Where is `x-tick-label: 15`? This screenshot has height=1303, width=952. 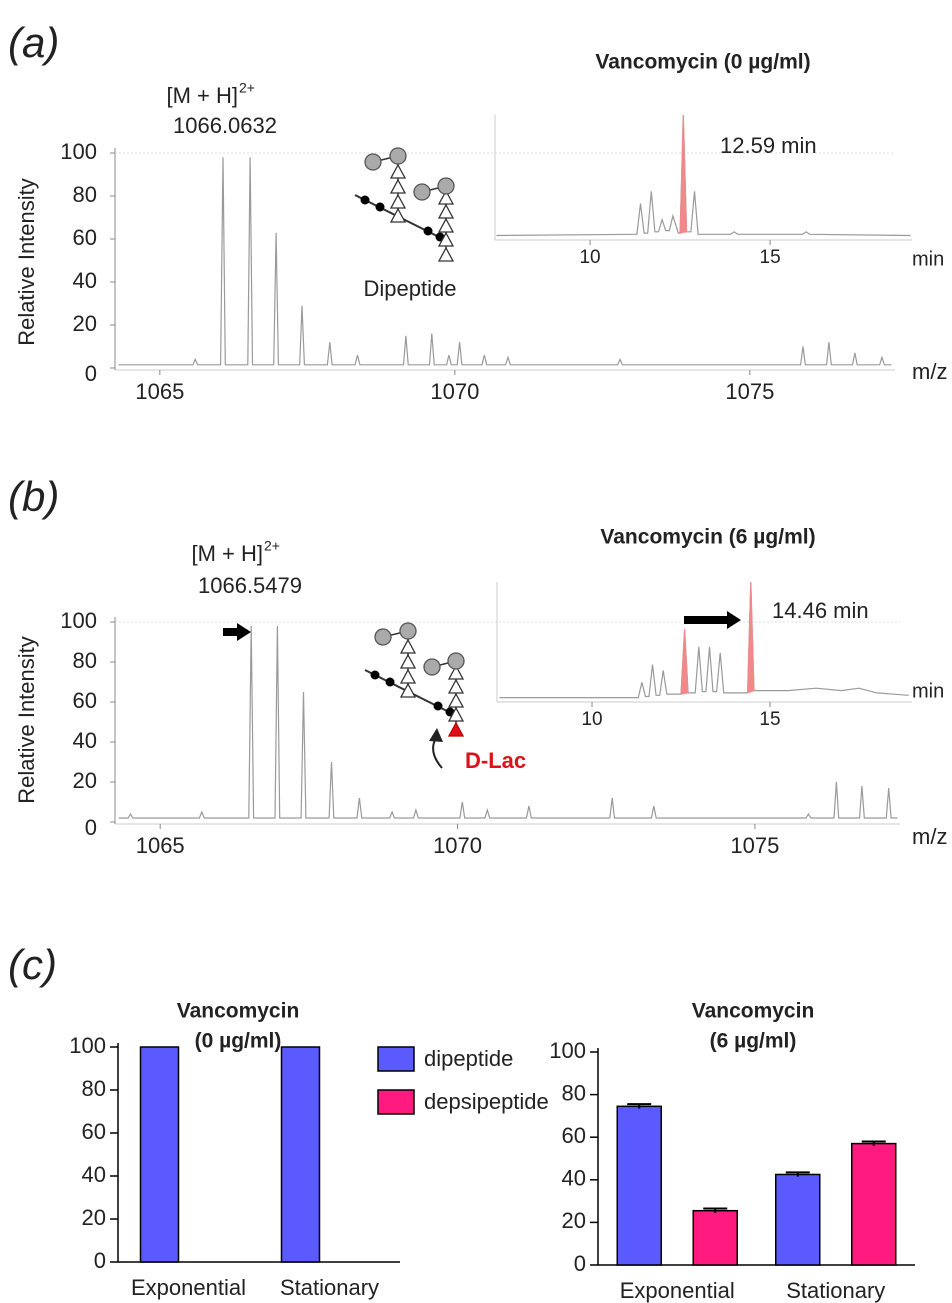
x-tick-label: 15 is located at coordinates (770, 257).